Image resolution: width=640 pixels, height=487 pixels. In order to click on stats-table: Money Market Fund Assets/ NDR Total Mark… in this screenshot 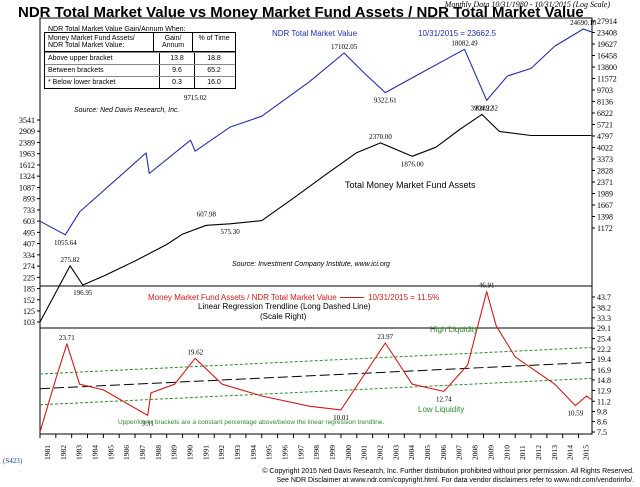, I will do `click(140, 60)`.